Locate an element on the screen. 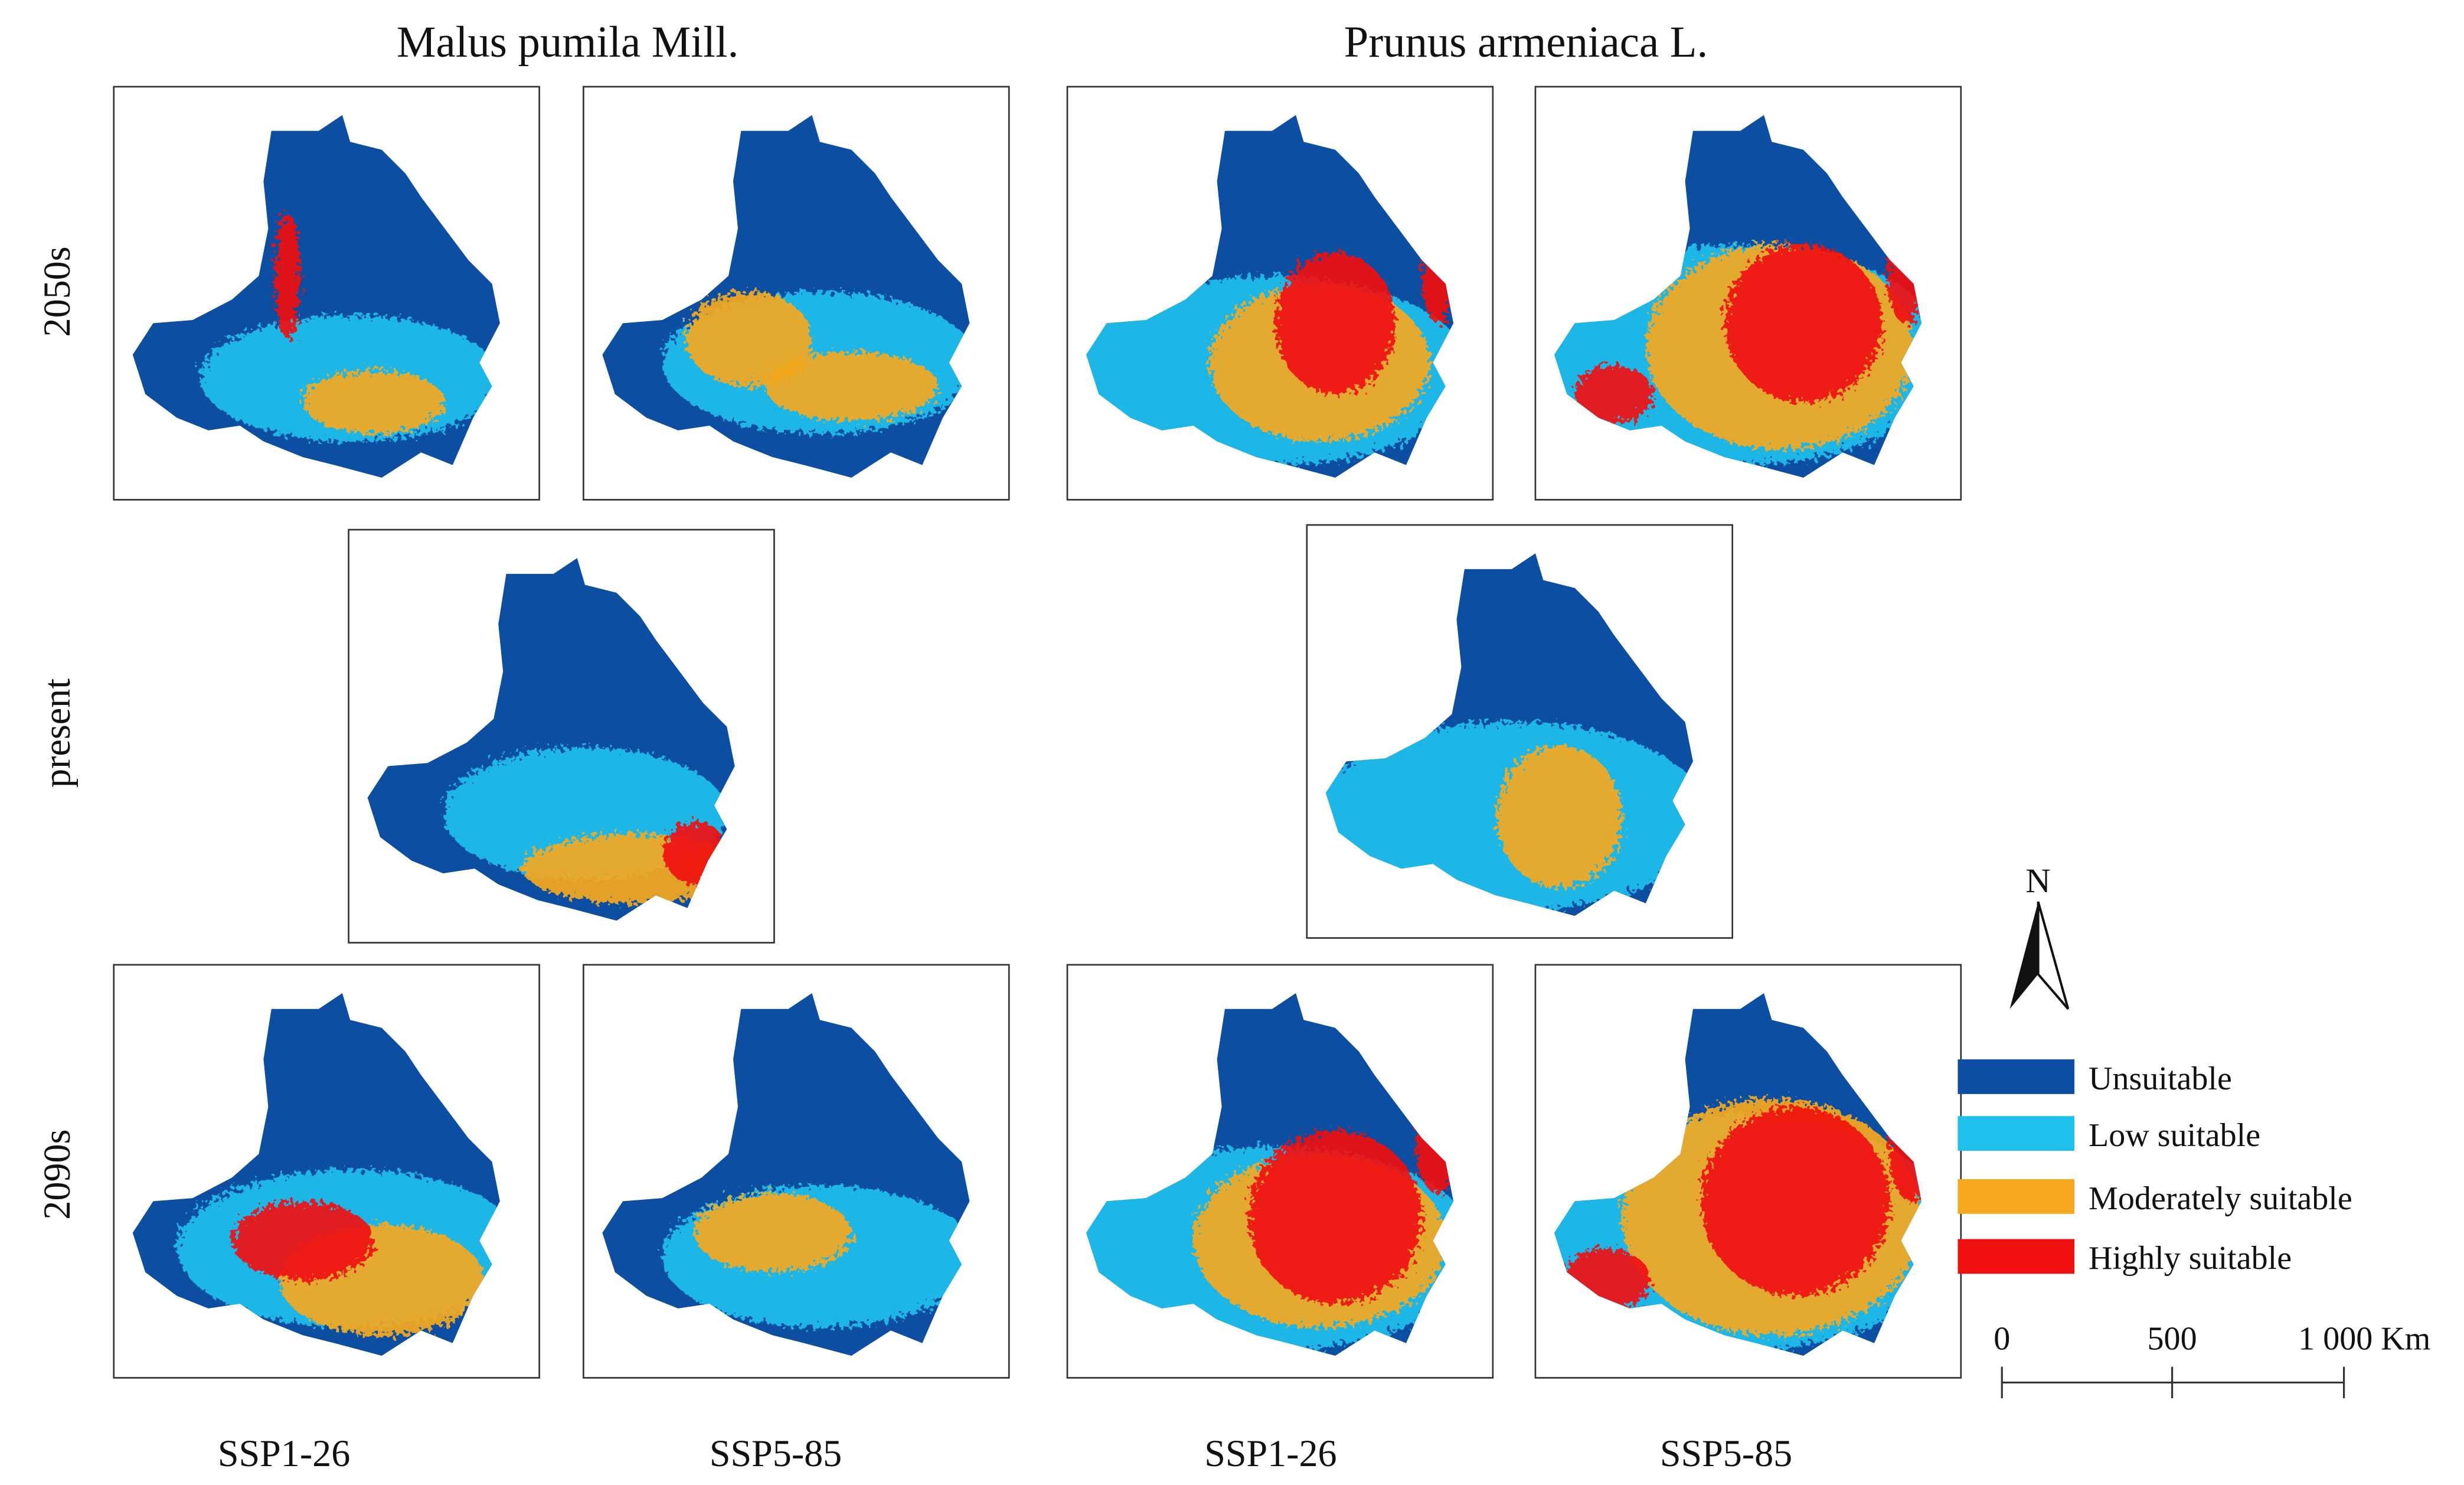  north-label: N is located at coordinates (2037, 880).